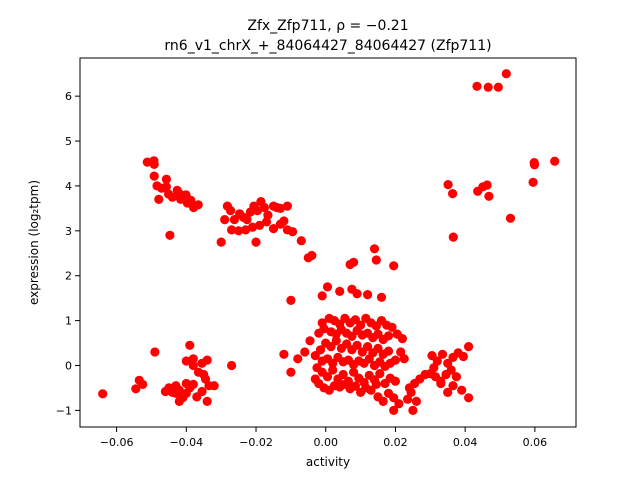  Describe the element at coordinates (395, 442) in the screenshot. I see `x-tick-label: 0.02` at that location.